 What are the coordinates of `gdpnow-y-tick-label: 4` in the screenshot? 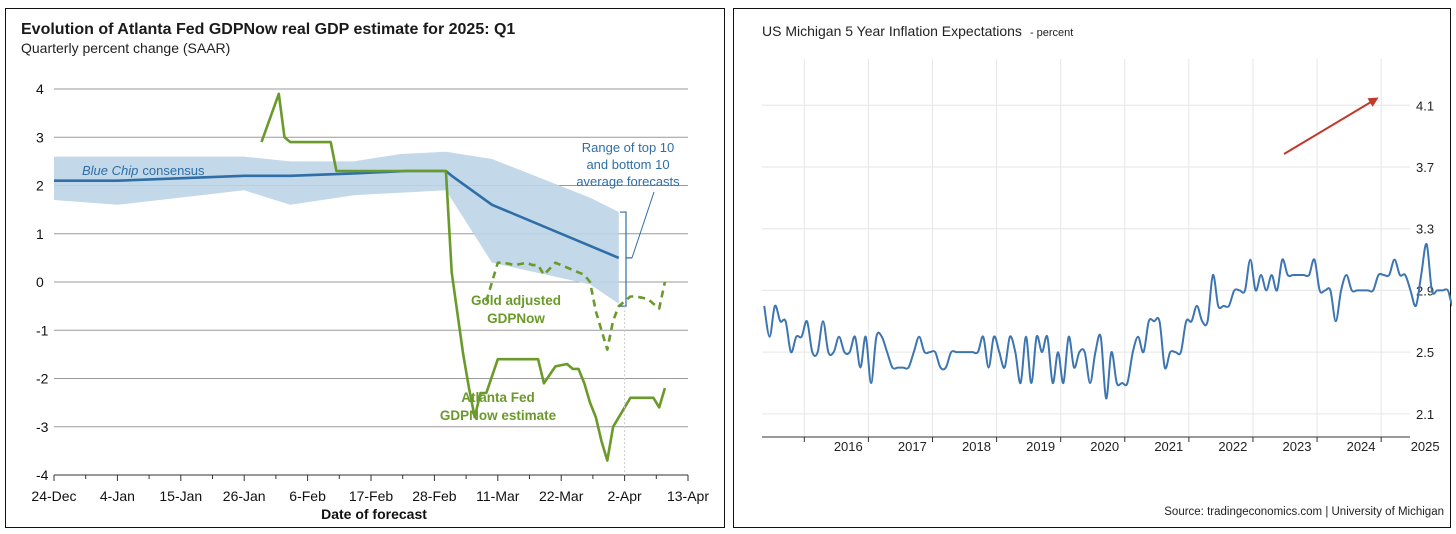 It's located at (40, 89).